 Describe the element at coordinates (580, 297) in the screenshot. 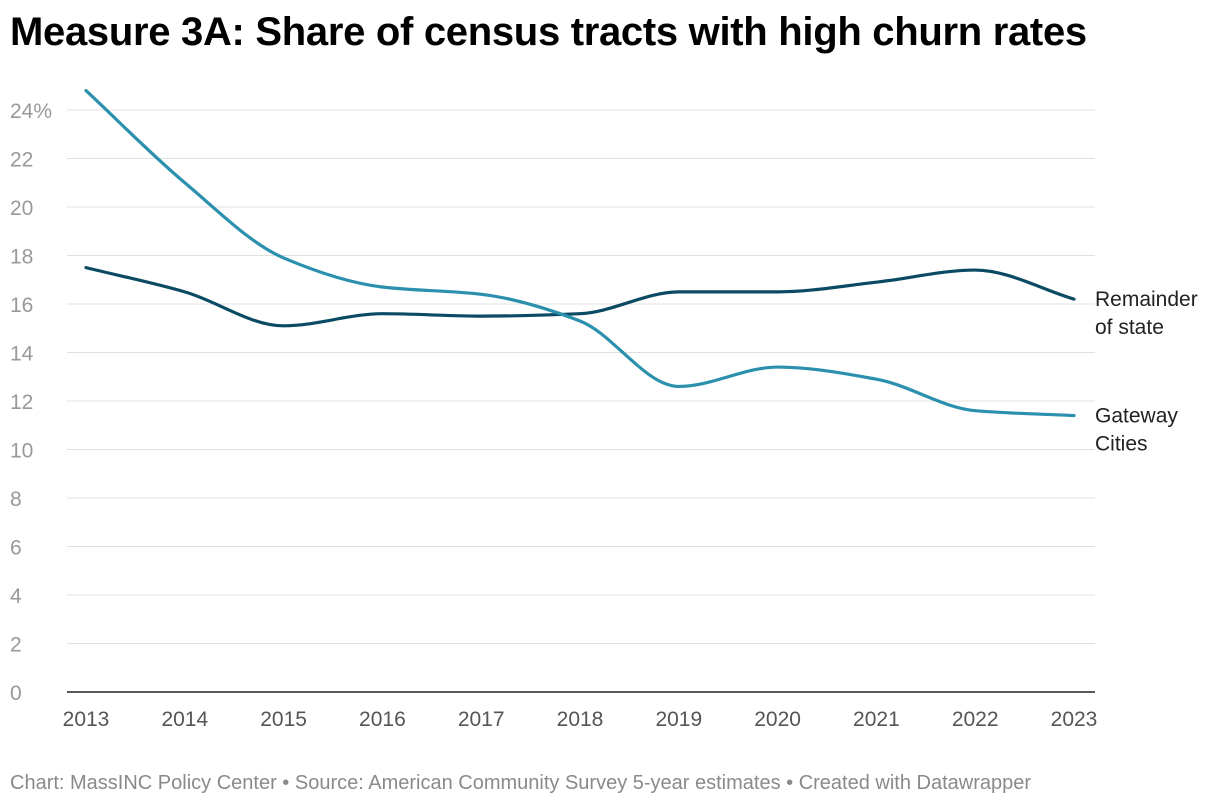

I see `series-line-remainder-of-state` at that location.